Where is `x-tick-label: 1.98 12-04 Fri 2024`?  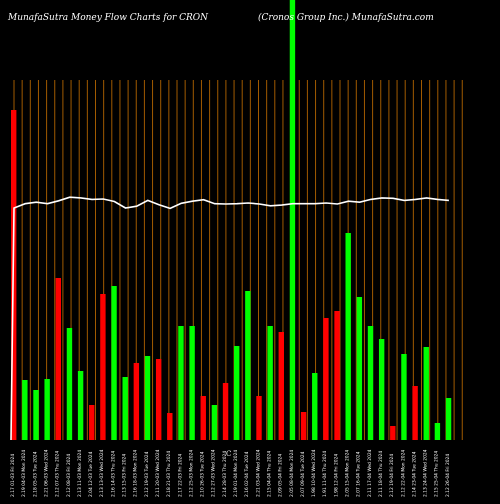
x-tick-label: 1.98 12-04 Fri 2024 is located at coordinates (336, 475).